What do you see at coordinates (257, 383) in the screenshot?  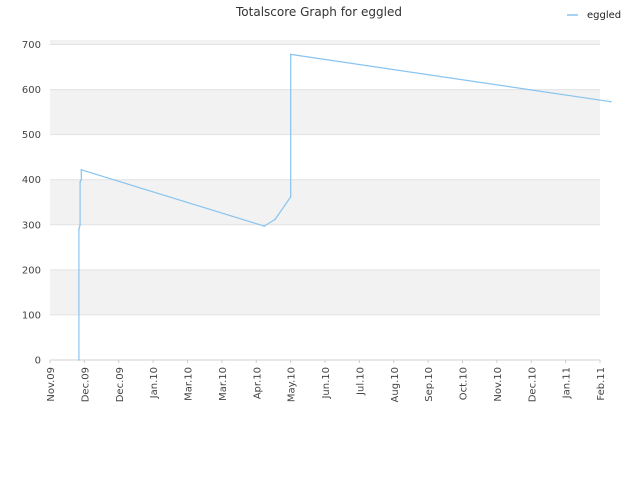 I see `x-tick-label: Apr.10` at bounding box center [257, 383].